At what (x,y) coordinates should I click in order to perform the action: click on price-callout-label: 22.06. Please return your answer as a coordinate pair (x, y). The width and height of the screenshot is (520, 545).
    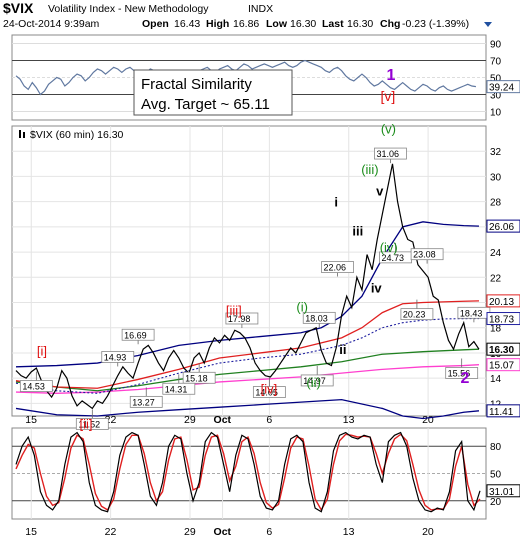
    Looking at the image, I should click on (335, 268).